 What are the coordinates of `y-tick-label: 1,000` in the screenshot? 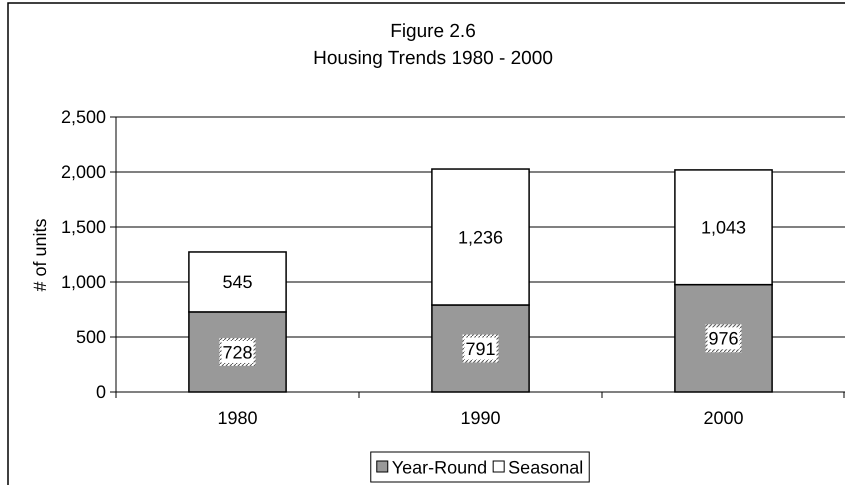 It's located at (83, 282).